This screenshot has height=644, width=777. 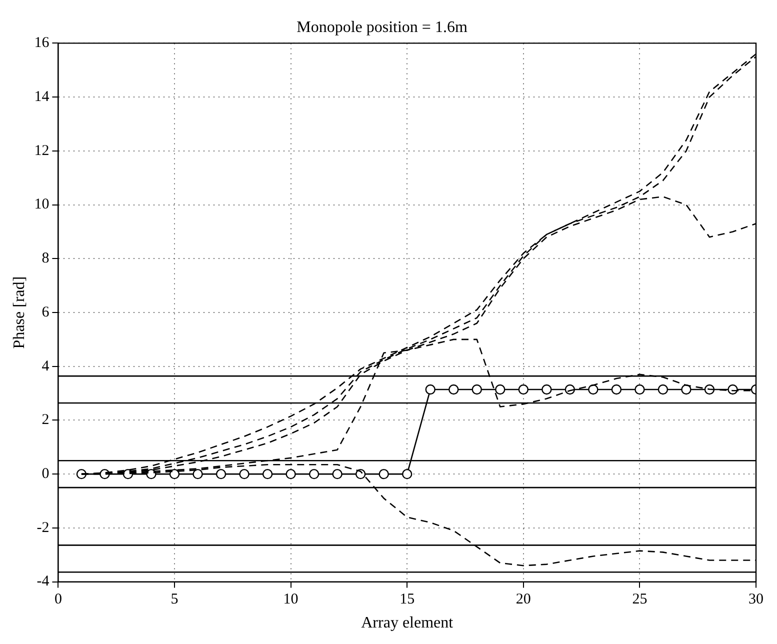 I want to click on y-tick-label: 12, so click(x=42, y=150).